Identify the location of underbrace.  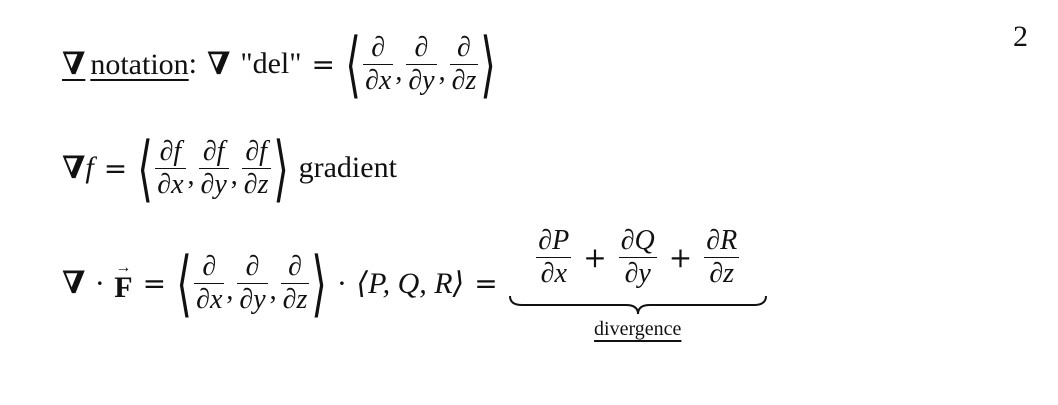
(637, 305).